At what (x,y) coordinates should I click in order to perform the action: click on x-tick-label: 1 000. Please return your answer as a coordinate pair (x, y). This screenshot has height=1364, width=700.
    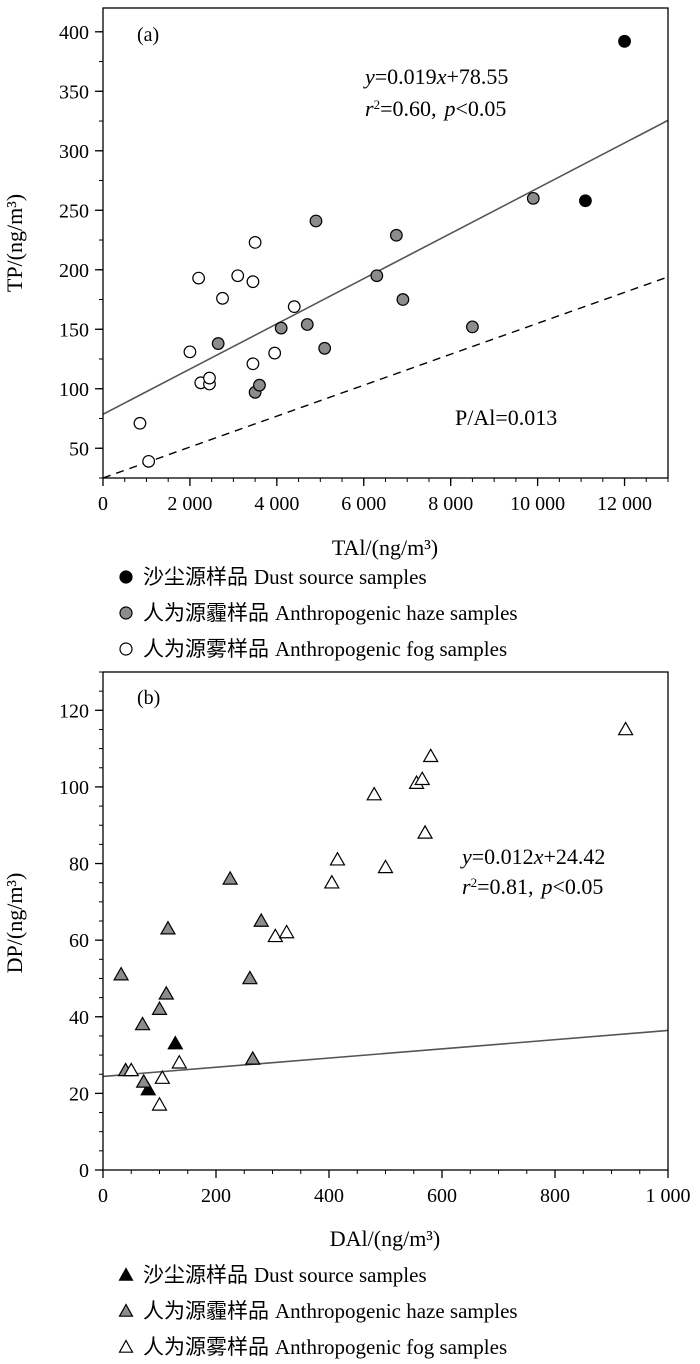
    Looking at the image, I should click on (668, 1196).